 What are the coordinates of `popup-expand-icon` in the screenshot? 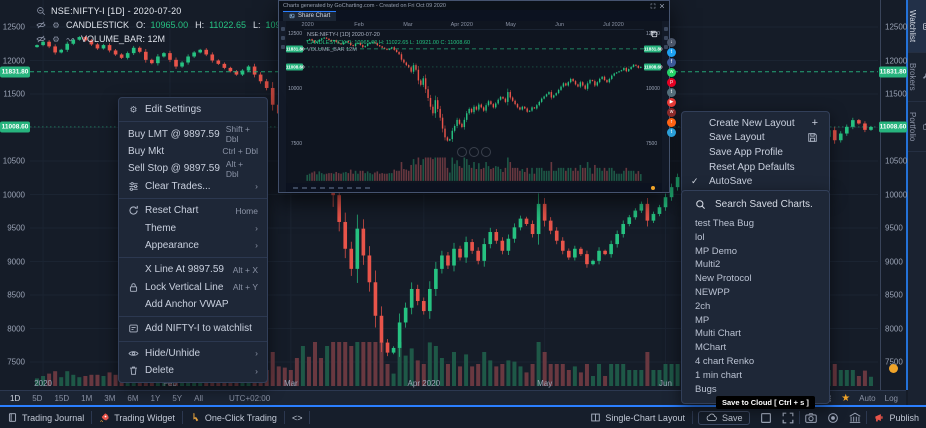 It's located at (653, 6).